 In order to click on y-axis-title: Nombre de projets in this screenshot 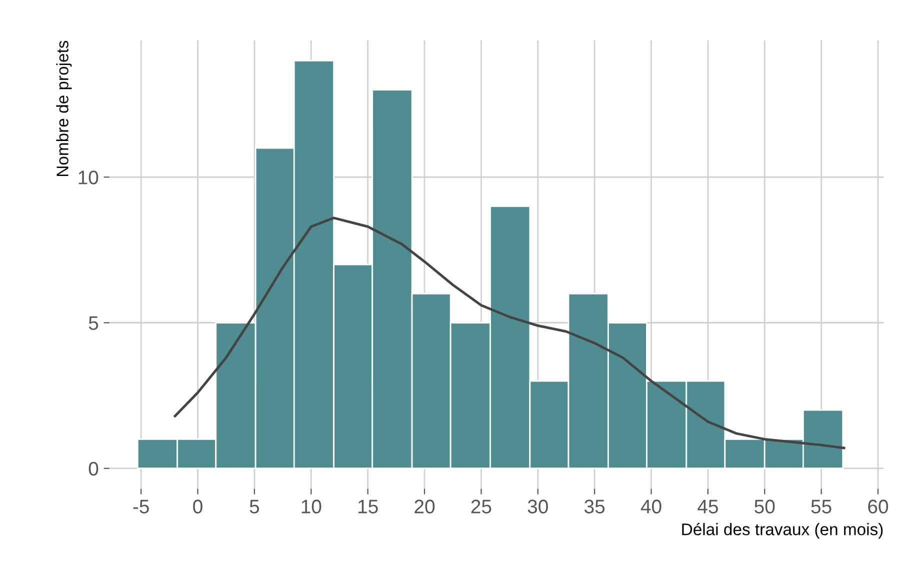, I will do `click(64, 108)`.